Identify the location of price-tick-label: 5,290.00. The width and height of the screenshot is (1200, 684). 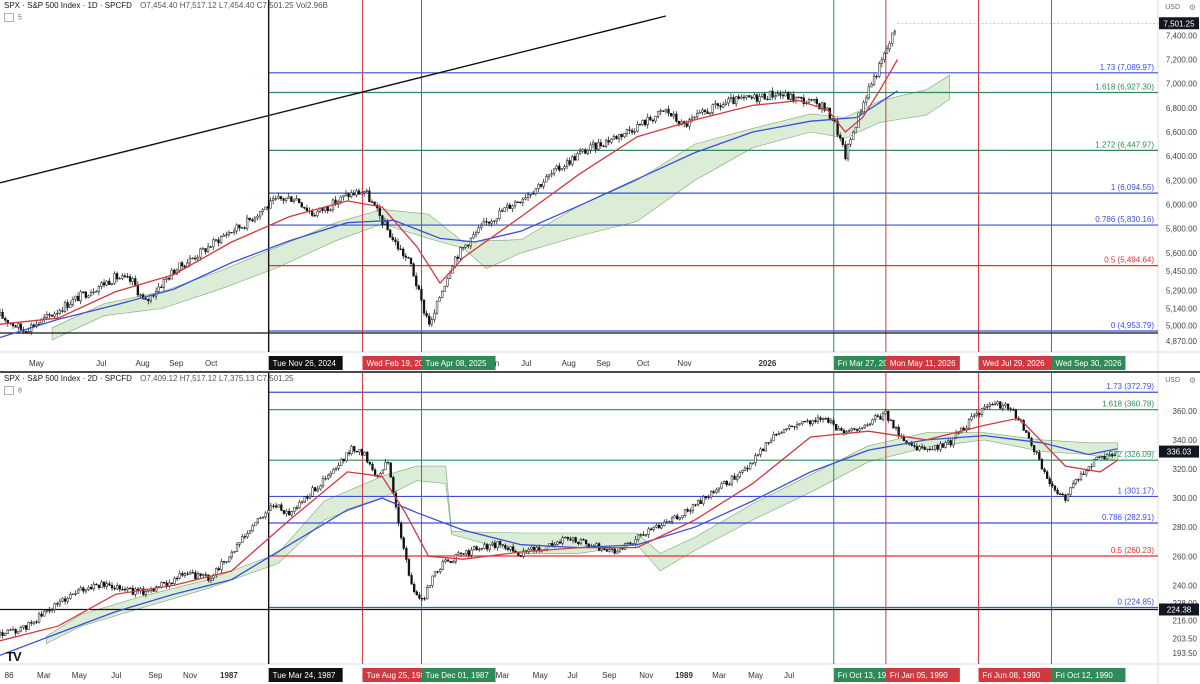
(1182, 290).